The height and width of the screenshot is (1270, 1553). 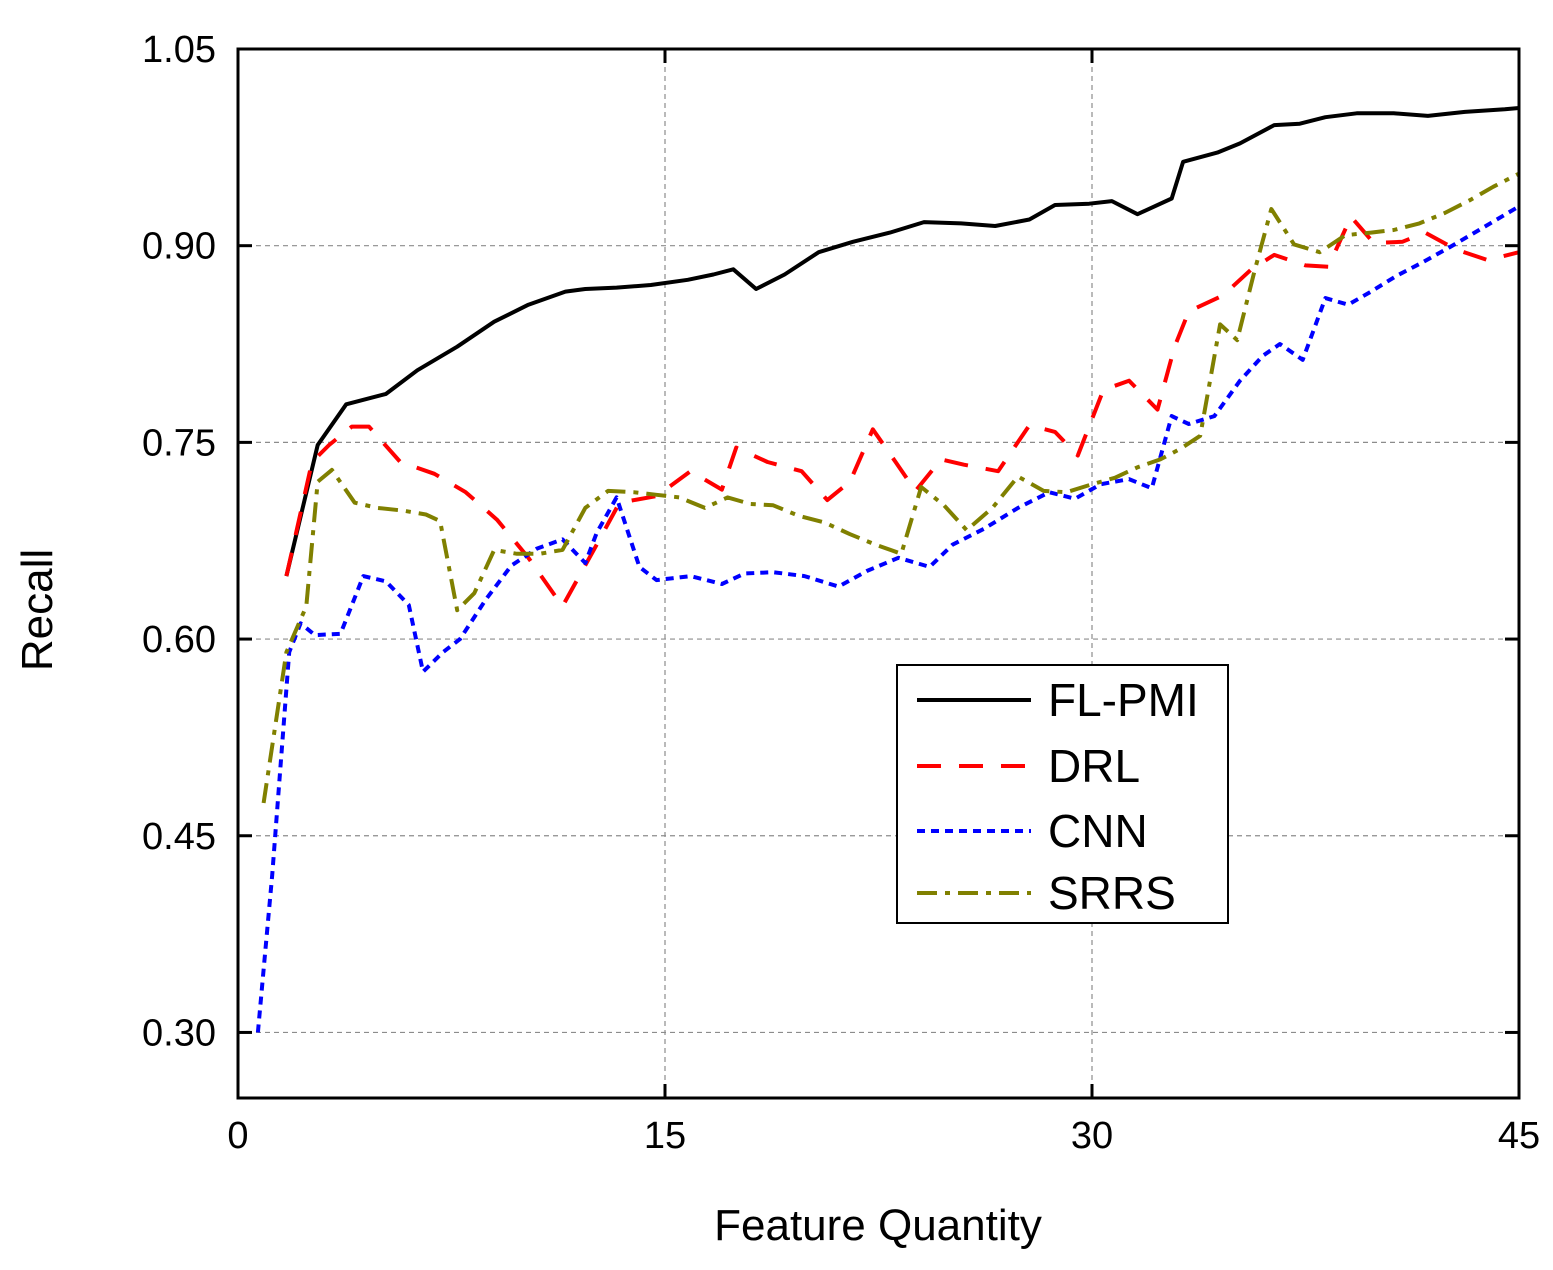 What do you see at coordinates (179, 837) in the screenshot?
I see `y-tick-label: 0.45` at bounding box center [179, 837].